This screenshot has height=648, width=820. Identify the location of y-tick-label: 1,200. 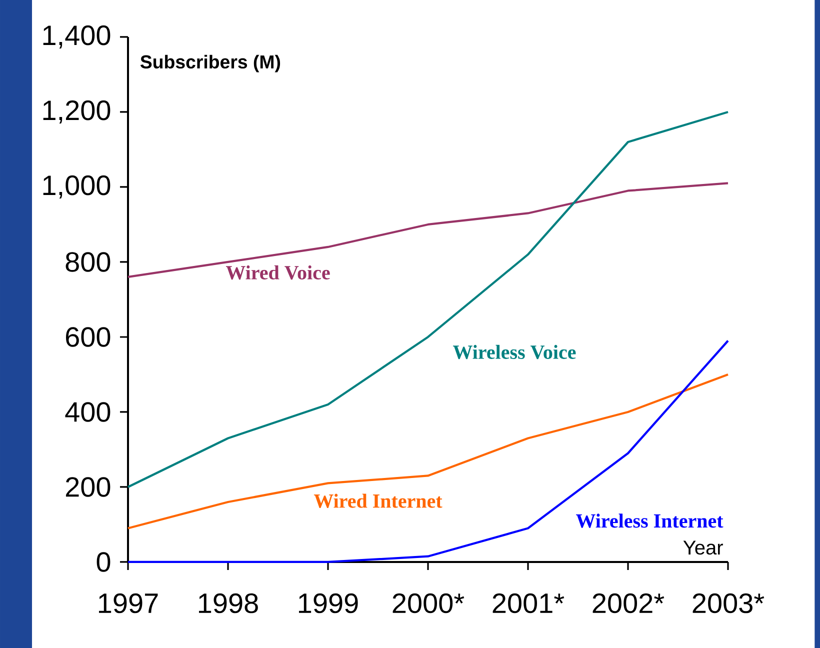
(76, 112).